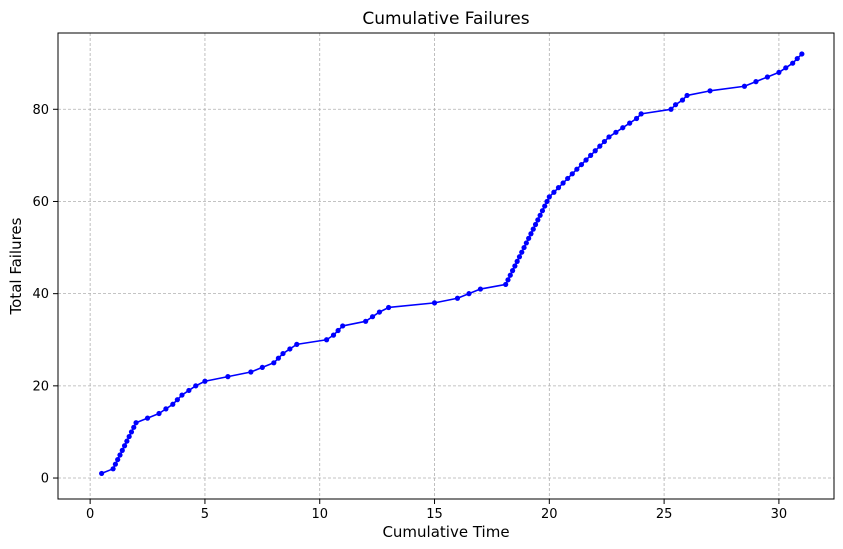 Image resolution: width=843 pixels, height=549 pixels. What do you see at coordinates (40, 386) in the screenshot?
I see `y-tick-label: 20` at bounding box center [40, 386].